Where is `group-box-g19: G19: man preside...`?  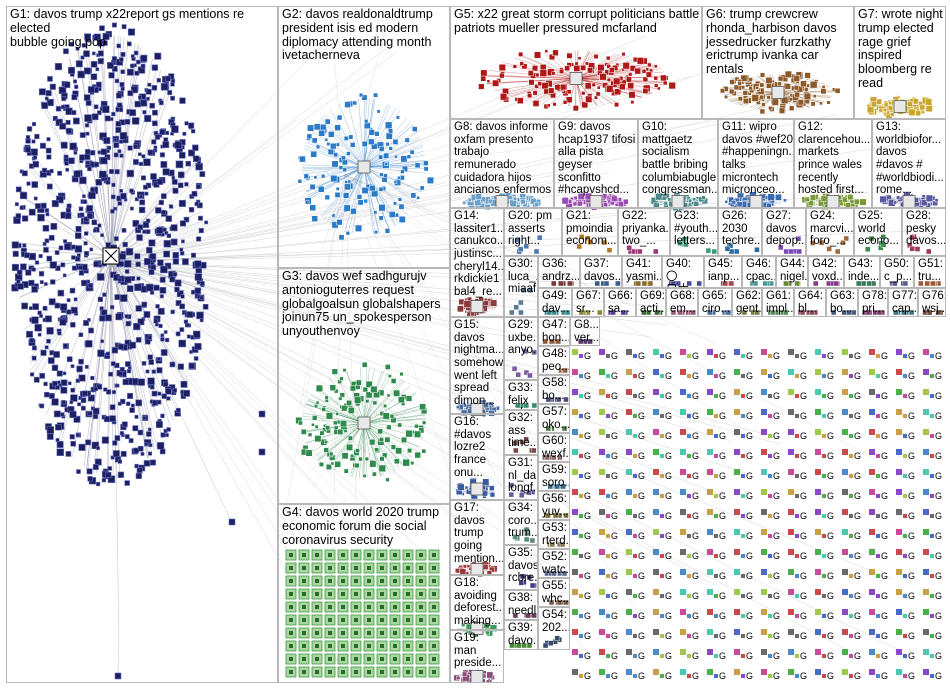
group-box-g19: G19: man preside... is located at coordinates (477, 656).